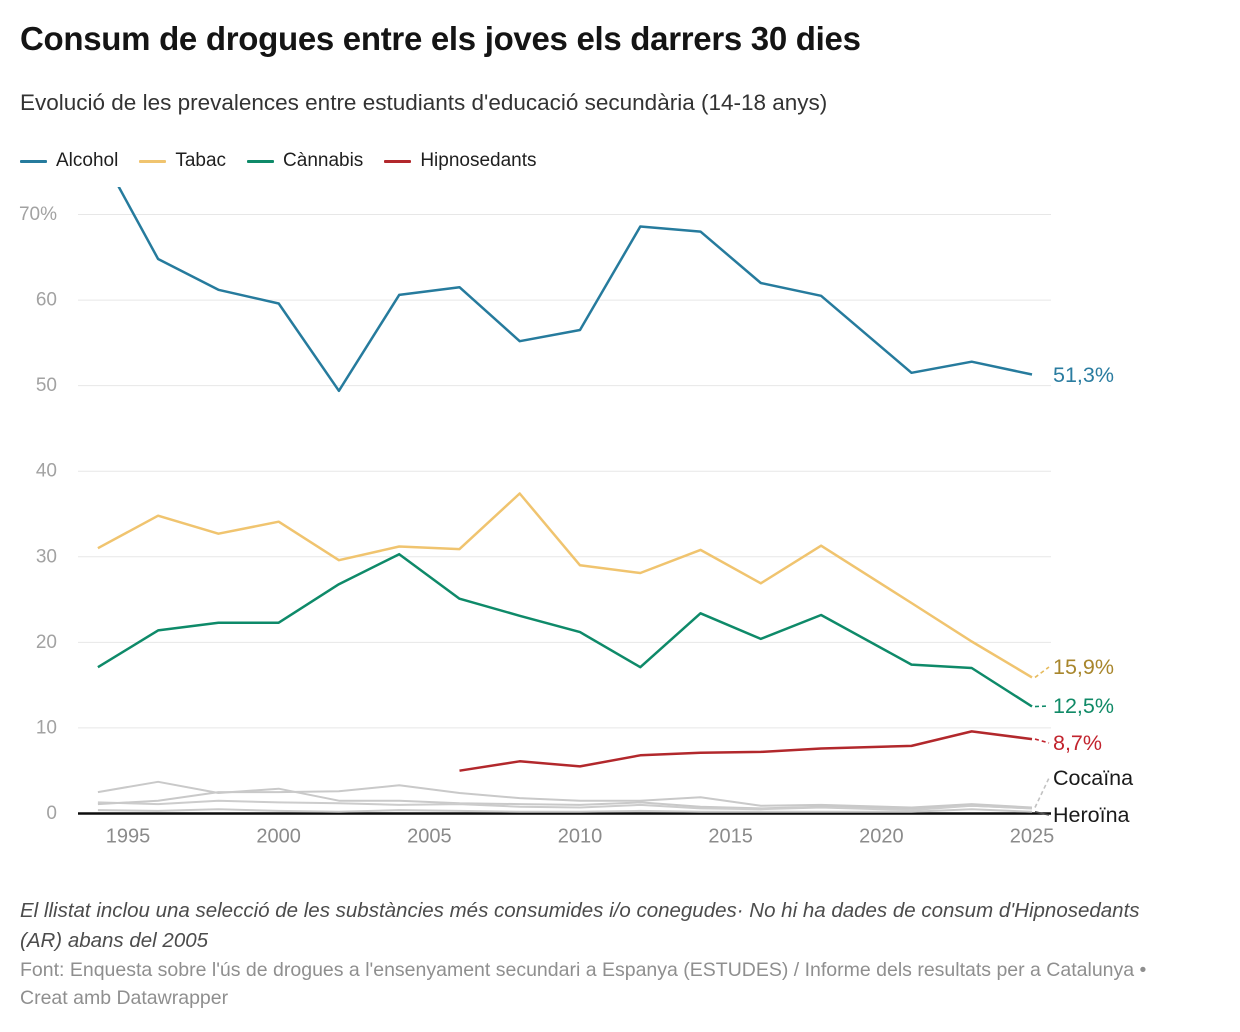  Describe the element at coordinates (278, 837) in the screenshot. I see `x-tick-label-2000: 2000` at that location.